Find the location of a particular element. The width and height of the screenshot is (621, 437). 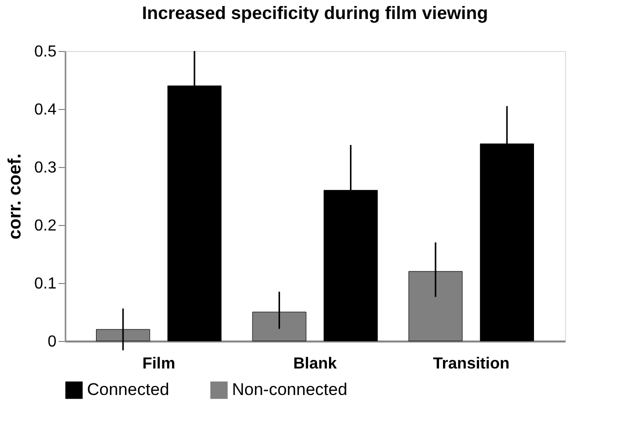

y-tick-label: 0.5 is located at coordinates (45, 52).